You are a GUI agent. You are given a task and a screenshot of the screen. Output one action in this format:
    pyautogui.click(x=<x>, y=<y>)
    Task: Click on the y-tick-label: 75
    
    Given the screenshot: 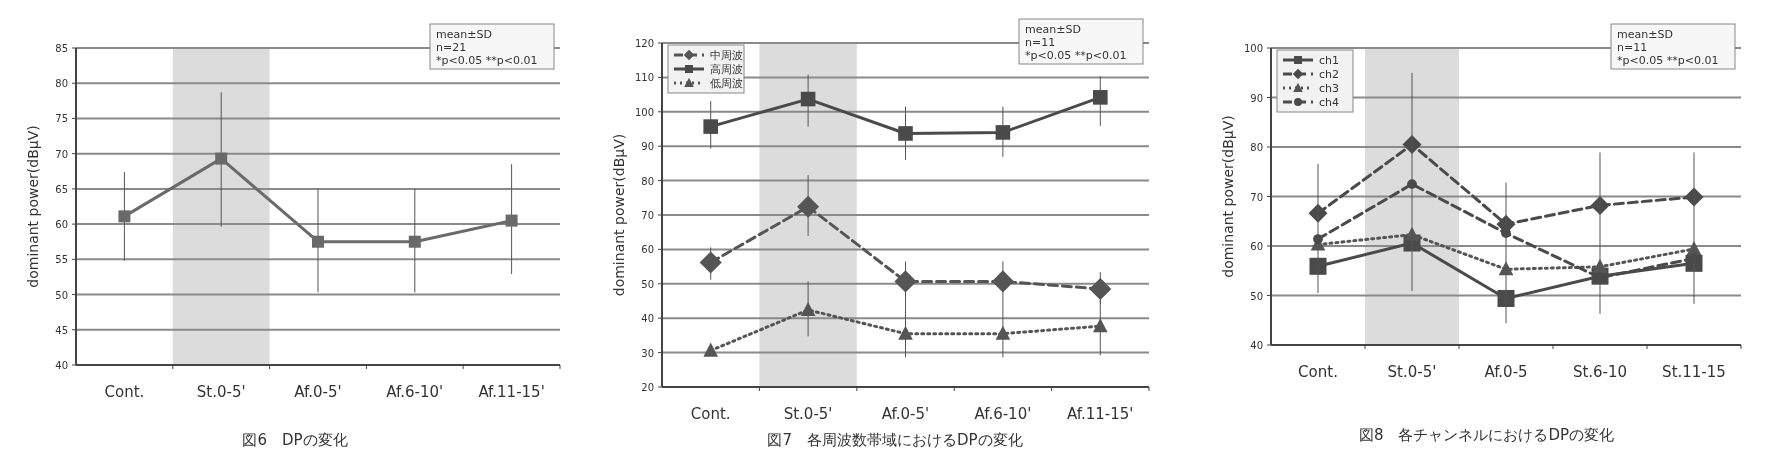 What is the action you would take?
    pyautogui.click(x=61, y=119)
    